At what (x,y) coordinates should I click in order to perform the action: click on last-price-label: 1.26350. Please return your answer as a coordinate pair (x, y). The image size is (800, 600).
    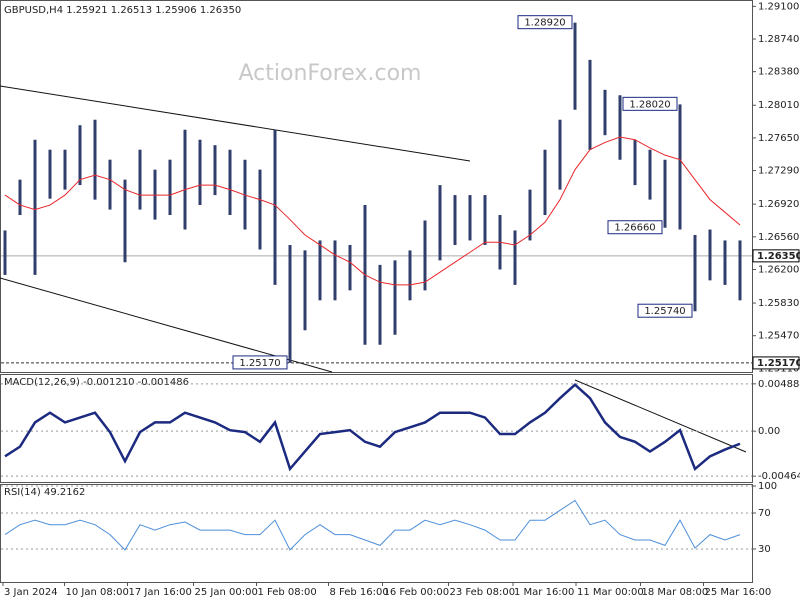
    Looking at the image, I should click on (778, 256).